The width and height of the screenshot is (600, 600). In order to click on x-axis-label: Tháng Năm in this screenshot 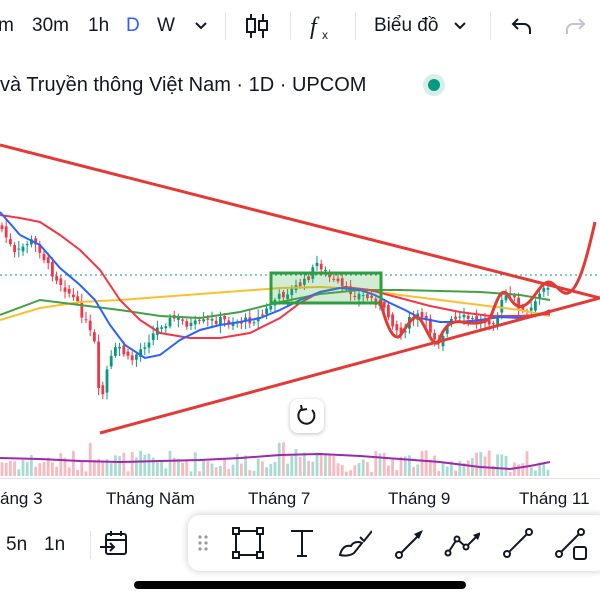, I will do `click(150, 498)`.